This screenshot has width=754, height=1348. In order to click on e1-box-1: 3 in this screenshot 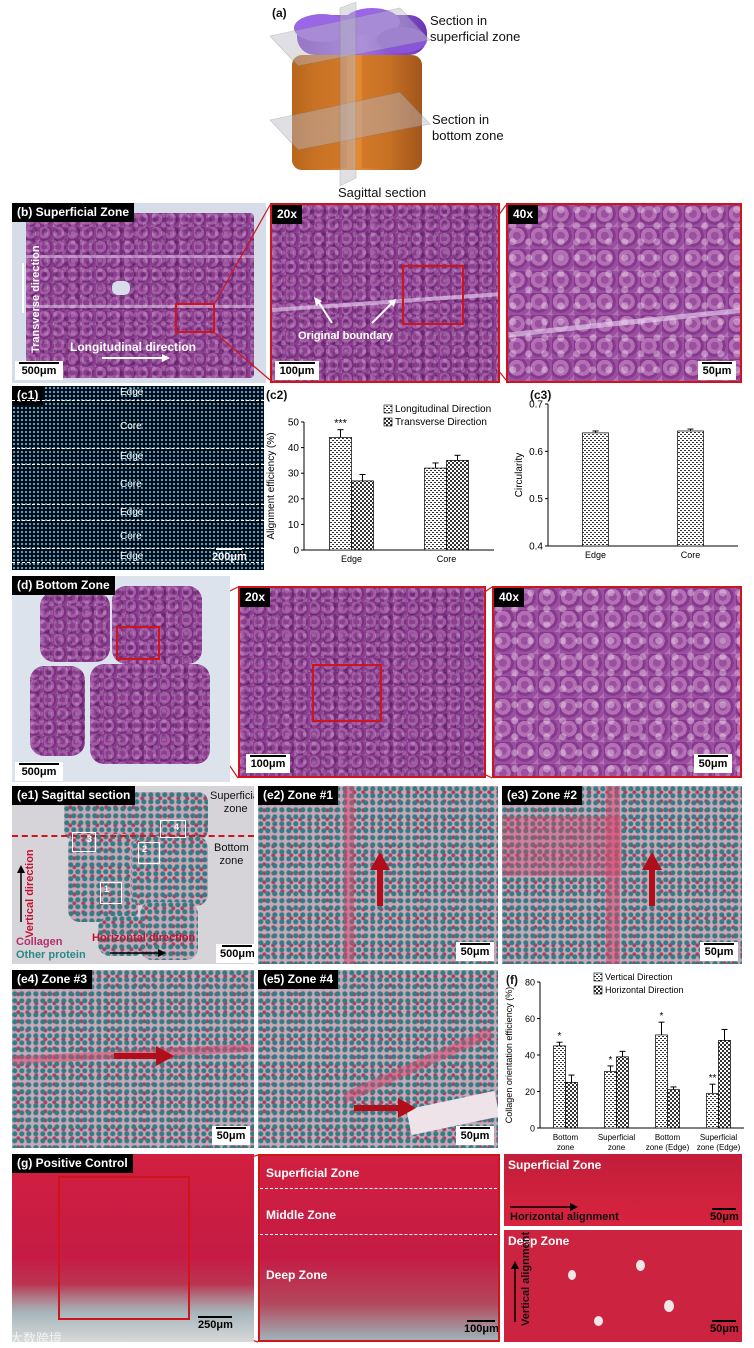, I will do `click(90, 839)`.